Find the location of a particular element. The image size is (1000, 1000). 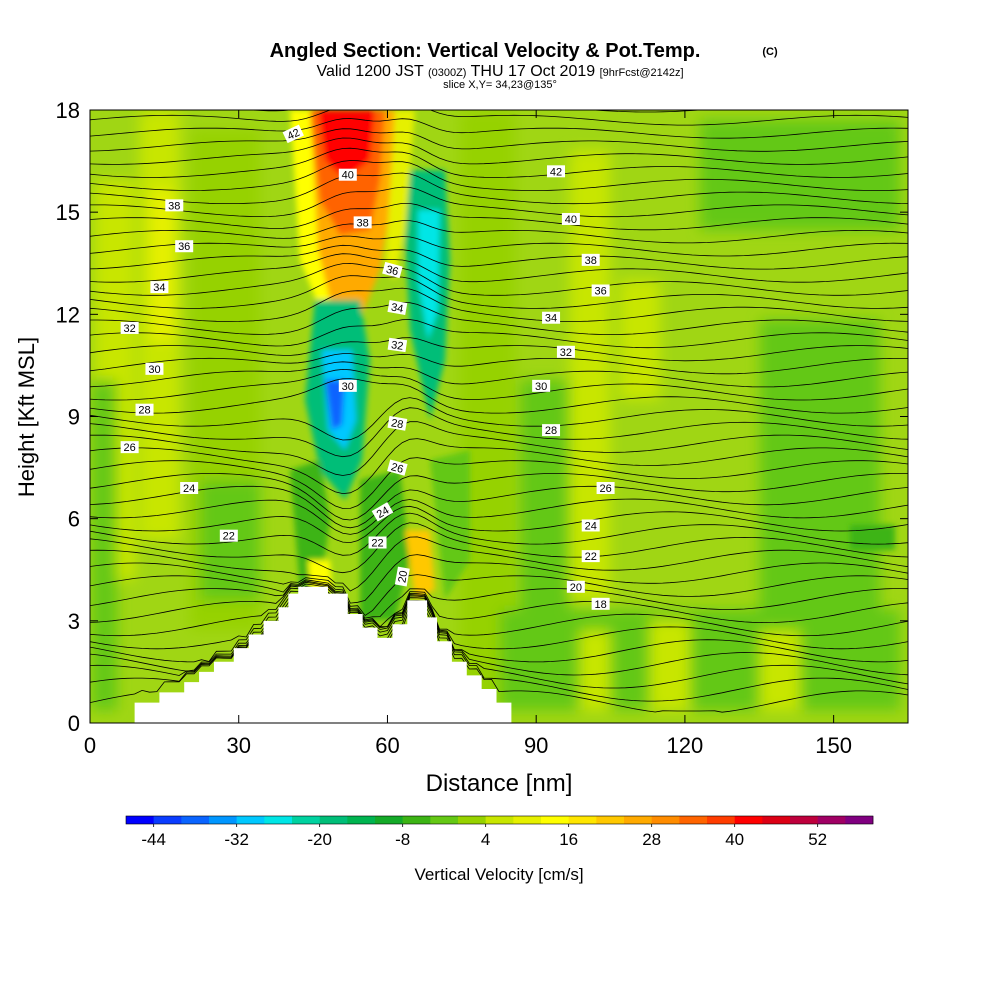

contour-label: 22 is located at coordinates (590, 556).